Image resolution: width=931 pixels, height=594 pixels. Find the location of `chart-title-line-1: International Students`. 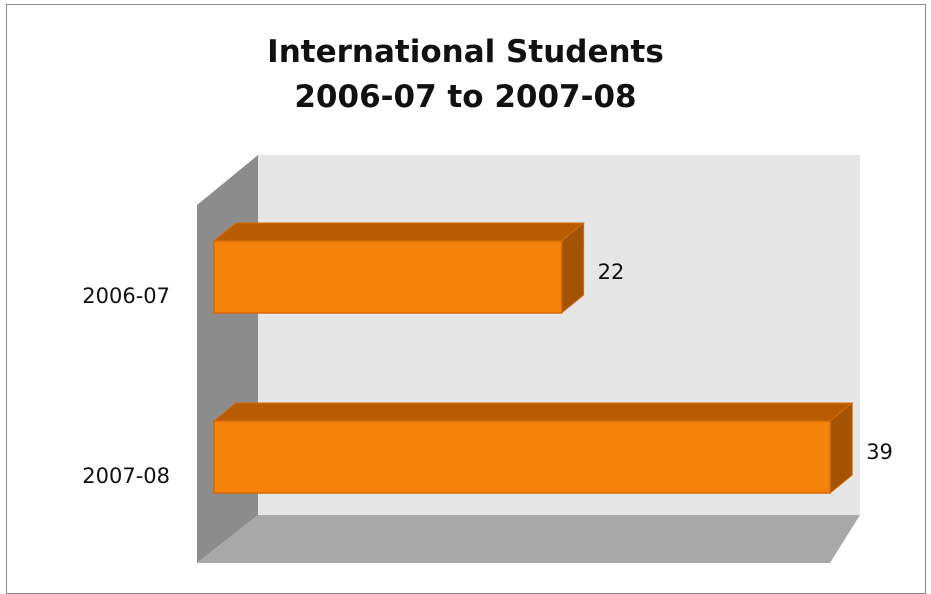

chart-title-line-1: International Students is located at coordinates (465, 52).